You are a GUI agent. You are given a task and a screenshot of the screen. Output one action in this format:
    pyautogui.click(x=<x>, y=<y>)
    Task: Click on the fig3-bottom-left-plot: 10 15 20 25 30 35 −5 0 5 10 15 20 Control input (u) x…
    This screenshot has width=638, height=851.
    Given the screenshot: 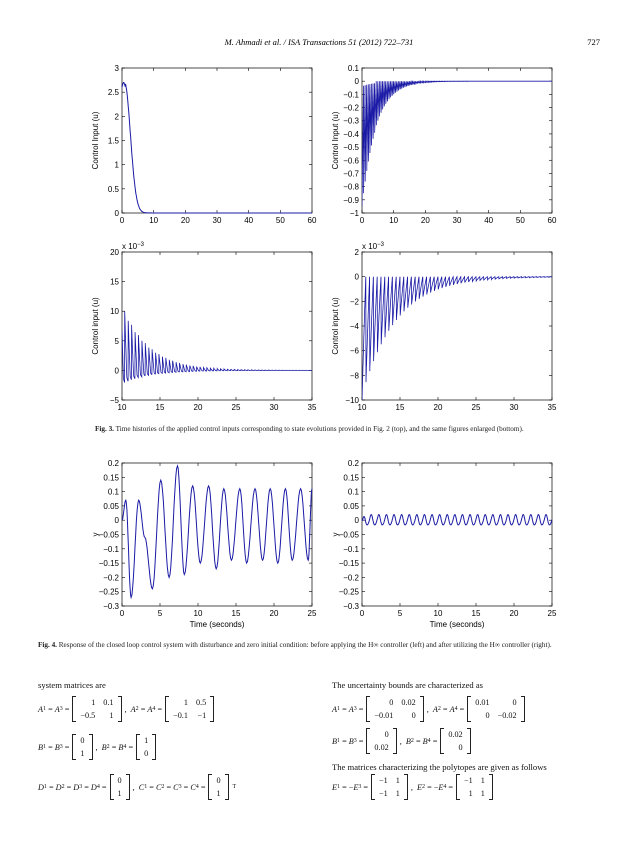 What is the action you would take?
    pyautogui.click(x=204, y=327)
    